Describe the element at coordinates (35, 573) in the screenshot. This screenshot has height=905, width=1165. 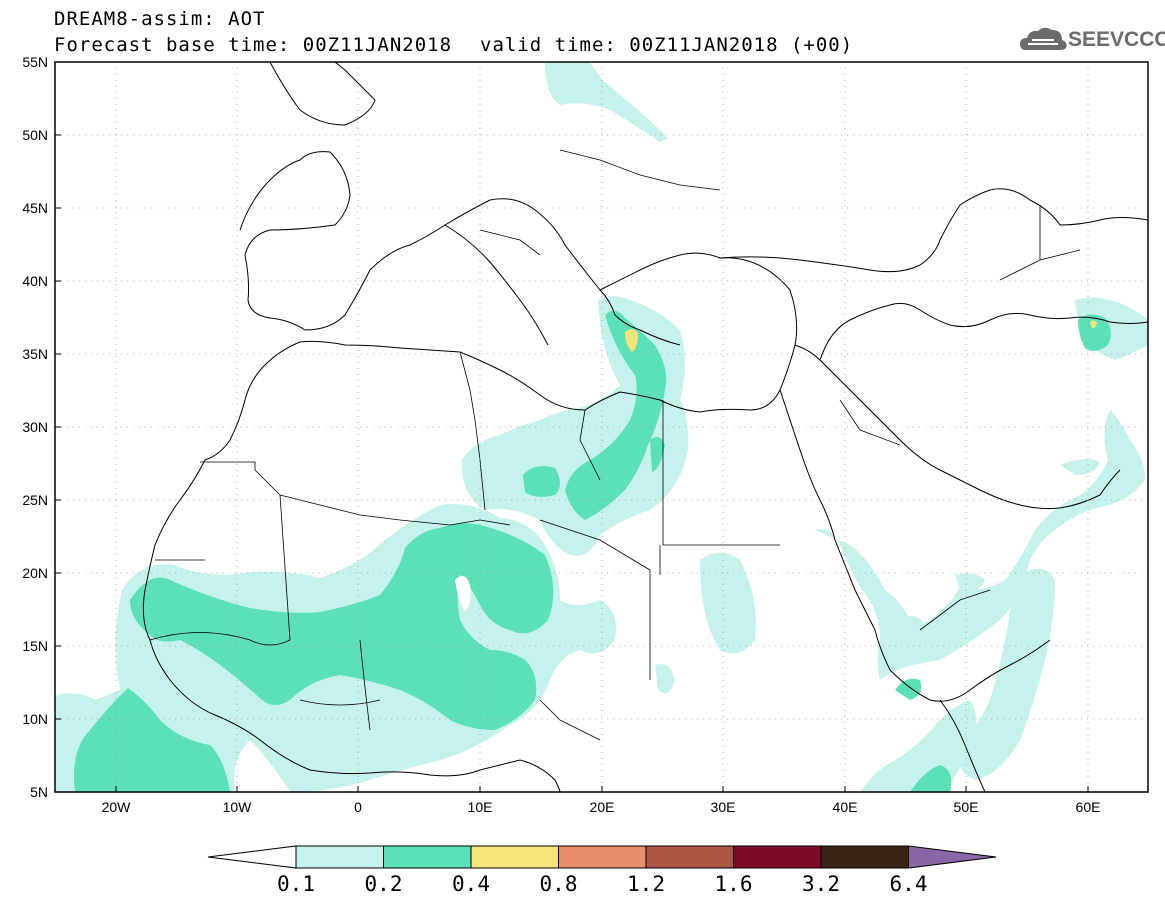
I see `lat-label: 20N` at that location.